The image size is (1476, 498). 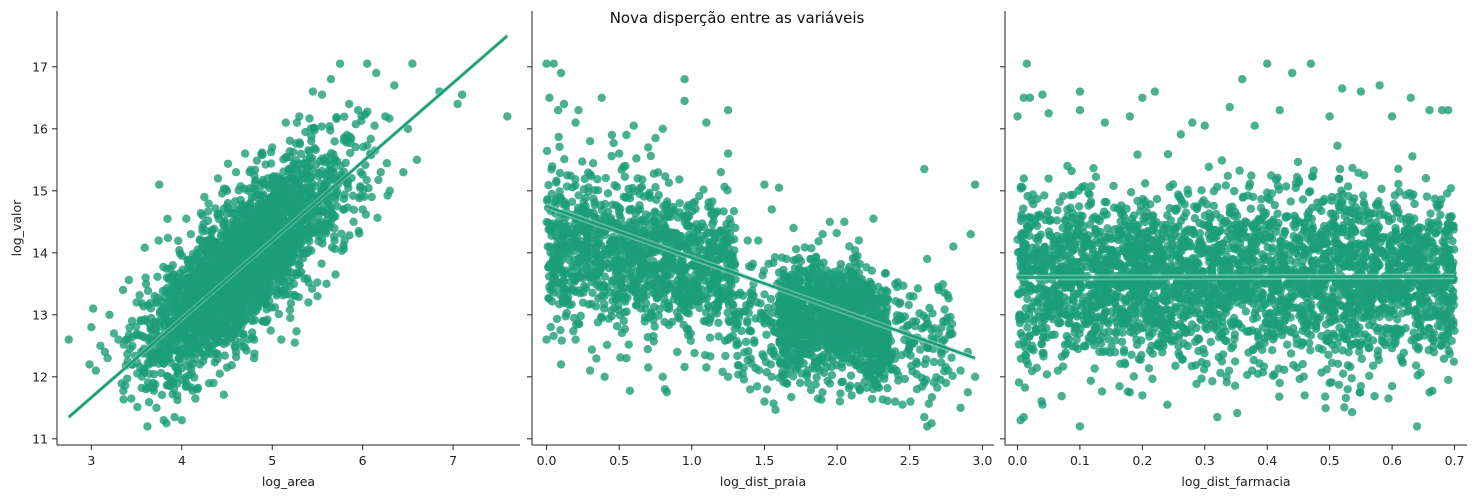 I want to click on y-axis-label: log_valor, so click(x=16, y=227).